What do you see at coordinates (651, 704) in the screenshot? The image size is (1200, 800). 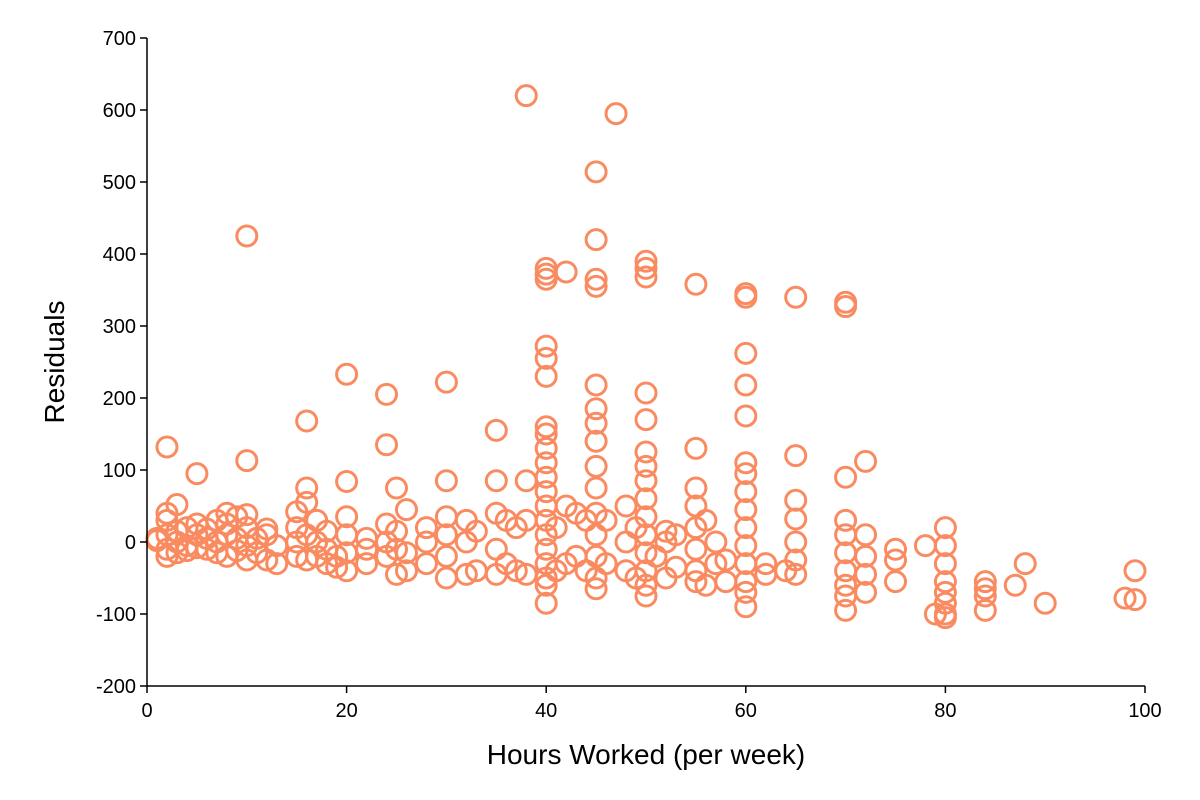 I see `x-ticks: 0 20 40 60 80 100` at bounding box center [651, 704].